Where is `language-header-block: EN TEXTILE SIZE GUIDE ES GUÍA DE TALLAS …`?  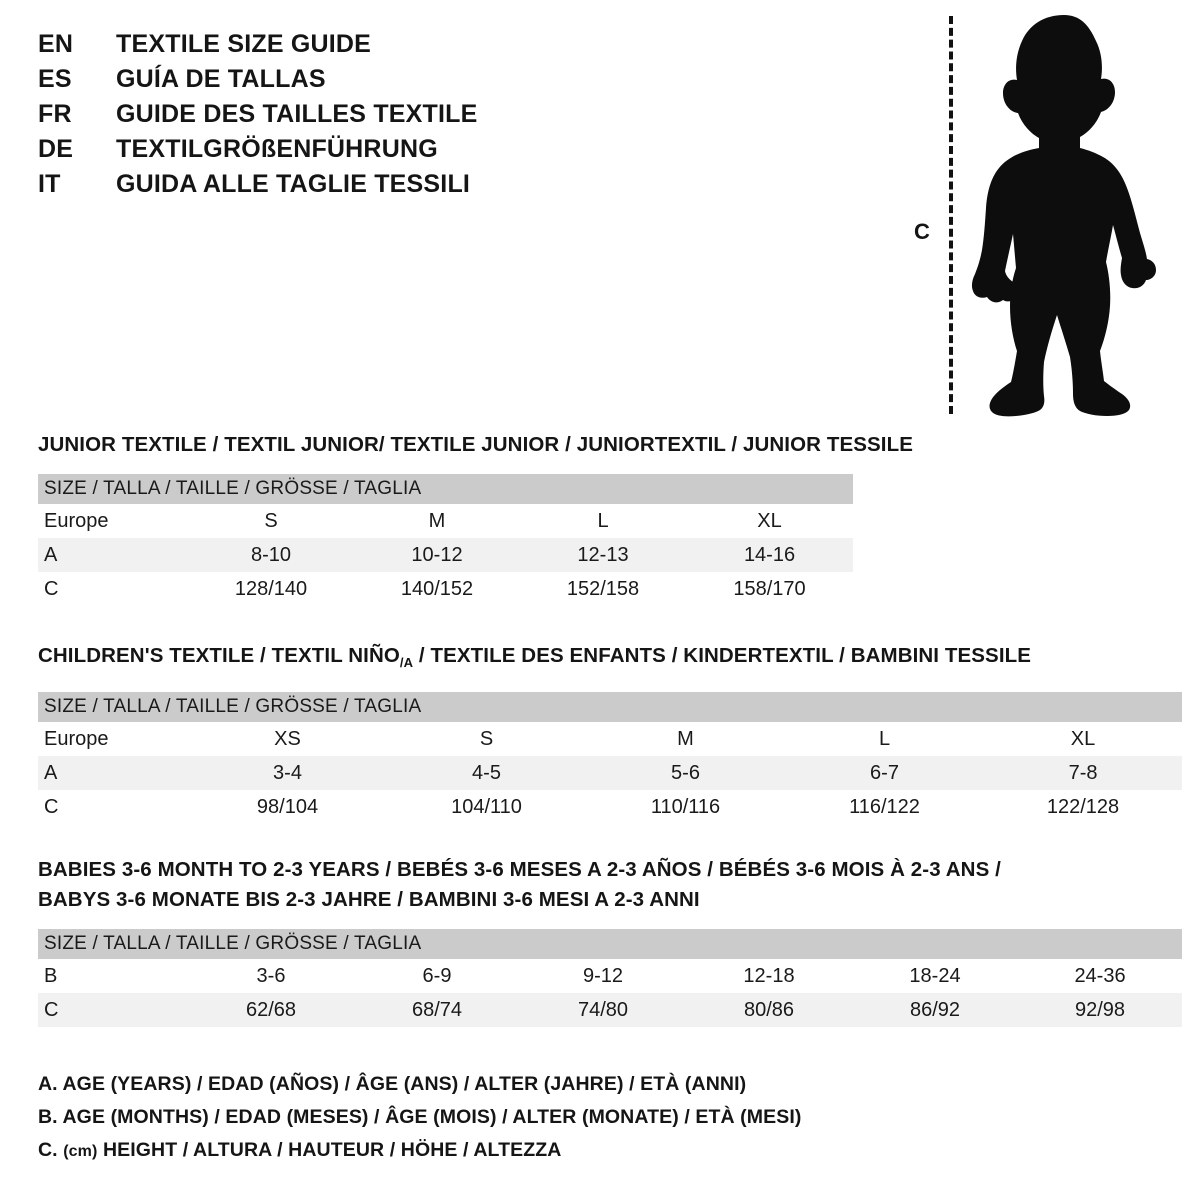
language-header-block: EN TEXTILE SIZE GUIDE ES GUÍA DE TALLAS … is located at coordinates (318, 117).